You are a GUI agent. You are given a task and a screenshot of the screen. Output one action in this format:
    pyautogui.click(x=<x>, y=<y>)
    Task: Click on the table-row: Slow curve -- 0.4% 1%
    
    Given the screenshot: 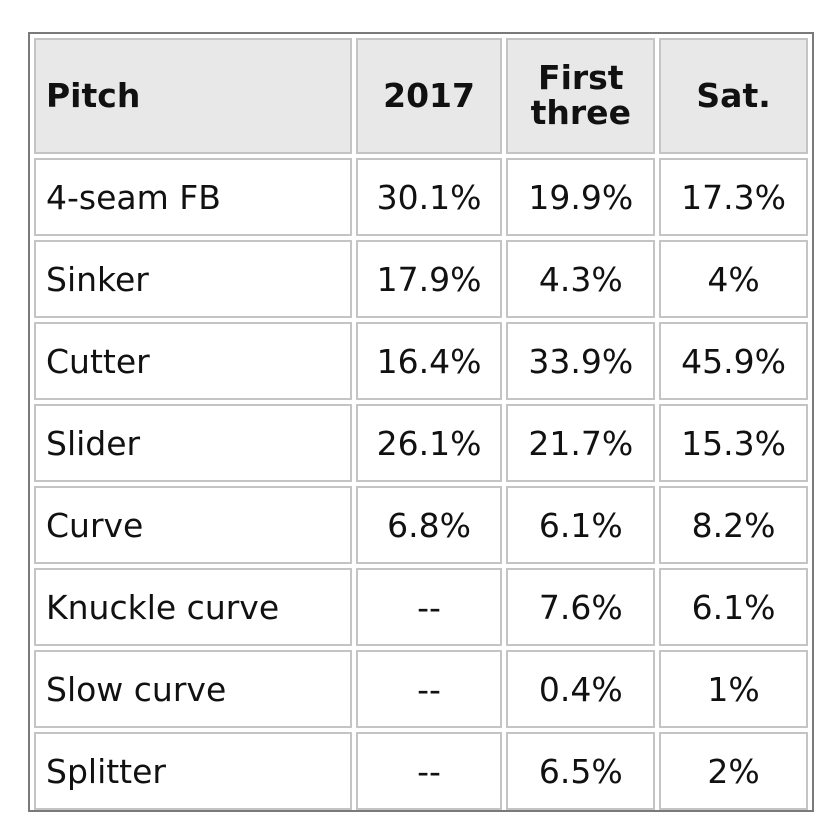 What is the action you would take?
    pyautogui.click(x=421, y=689)
    